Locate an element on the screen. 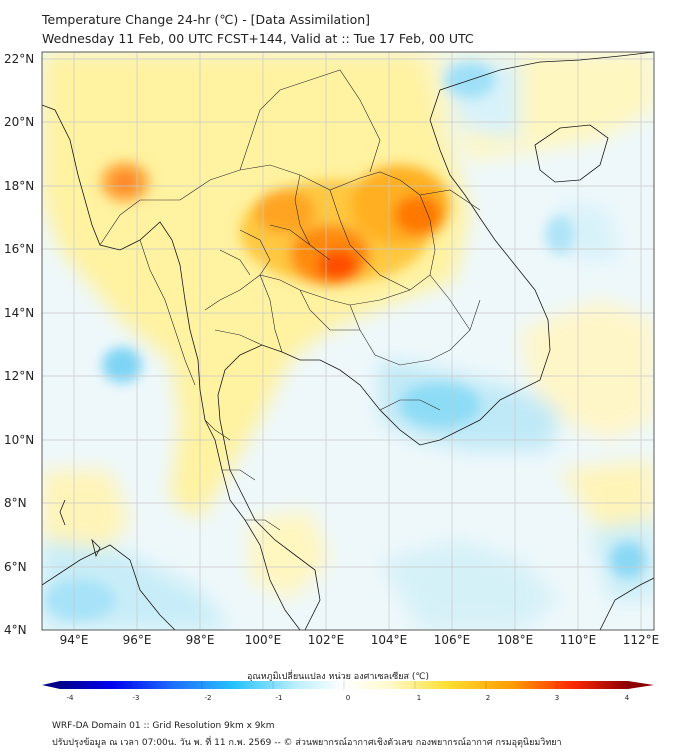 The image size is (676, 756). lat-label: 22°N is located at coordinates (19, 59).